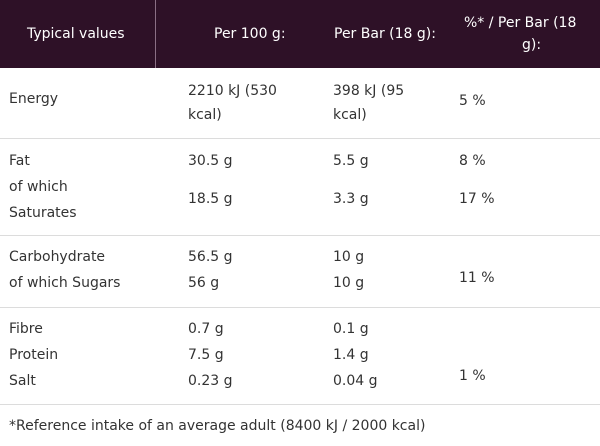 This screenshot has width=600, height=446. What do you see at coordinates (477, 278) in the screenshot?
I see `value-sugars-pct: 11 %` at bounding box center [477, 278].